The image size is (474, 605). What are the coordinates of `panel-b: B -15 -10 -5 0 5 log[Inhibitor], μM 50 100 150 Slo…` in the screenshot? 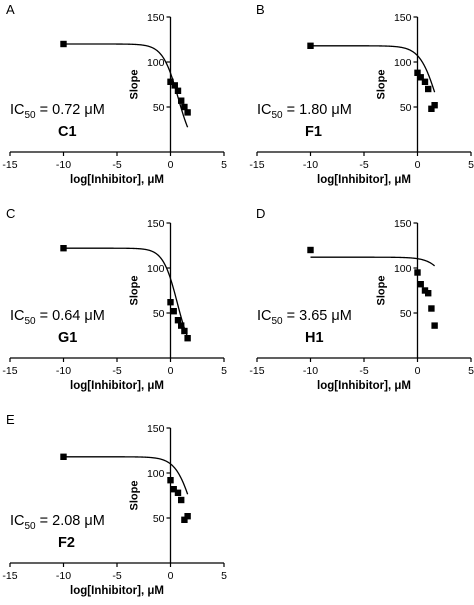 It's located at (361, 94).